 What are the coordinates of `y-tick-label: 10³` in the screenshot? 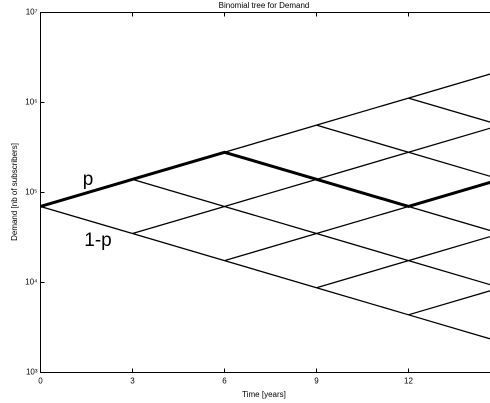 It's located at (32, 372).